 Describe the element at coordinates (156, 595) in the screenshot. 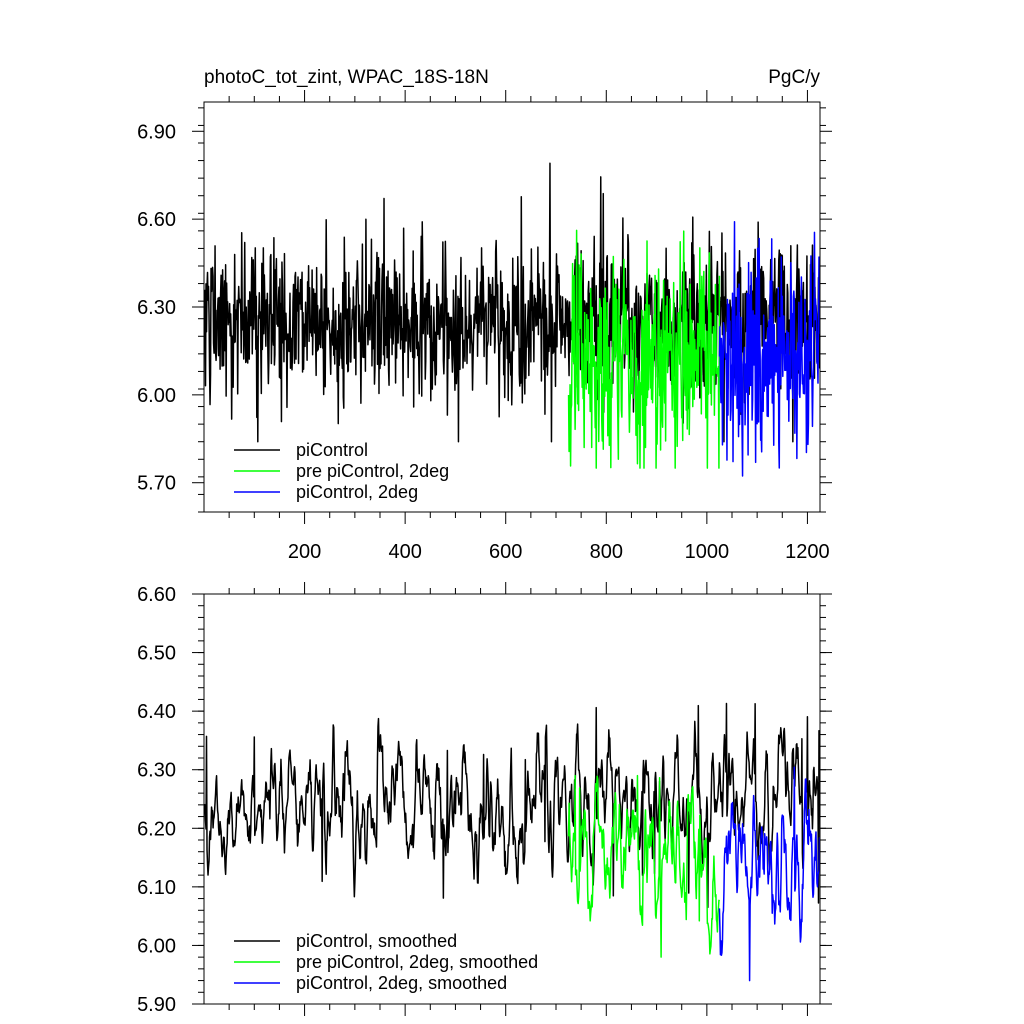

I see `ytick-label-1-0: 6.60` at that location.